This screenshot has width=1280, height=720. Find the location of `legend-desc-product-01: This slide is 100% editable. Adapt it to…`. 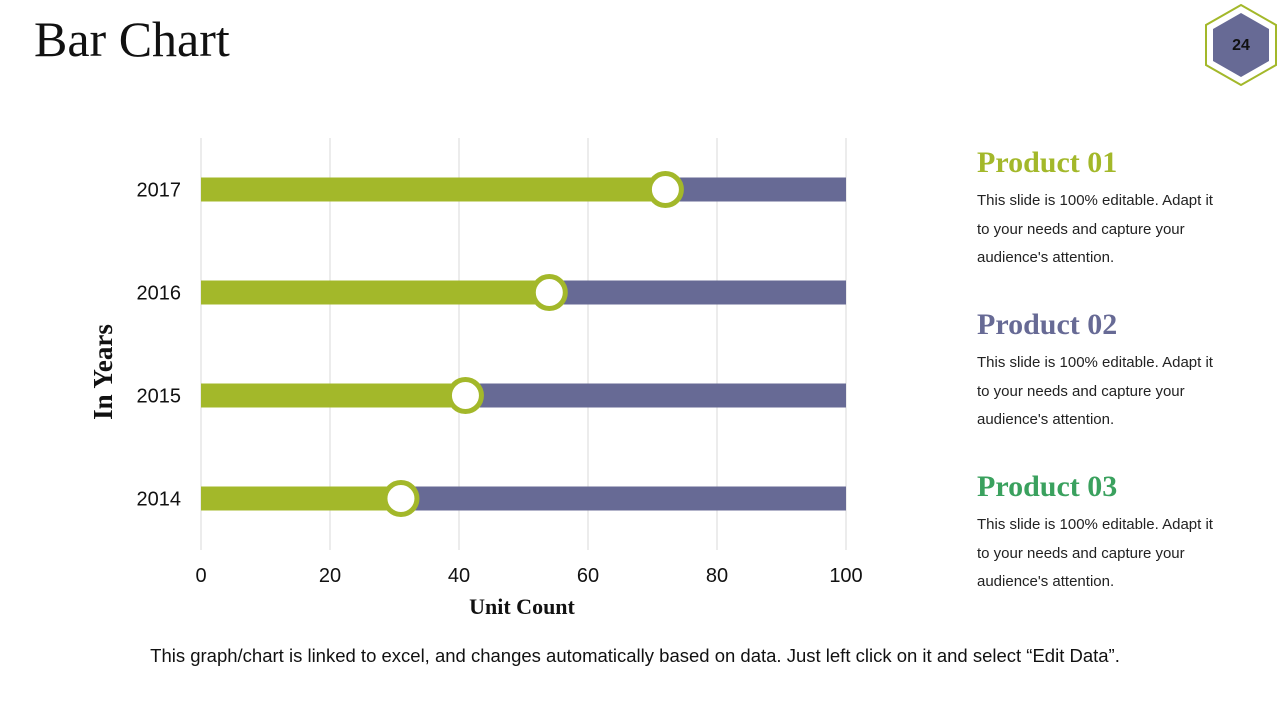

legend-desc-product-01: This slide is 100% editable. Adapt it to… is located at coordinates (1095, 229).